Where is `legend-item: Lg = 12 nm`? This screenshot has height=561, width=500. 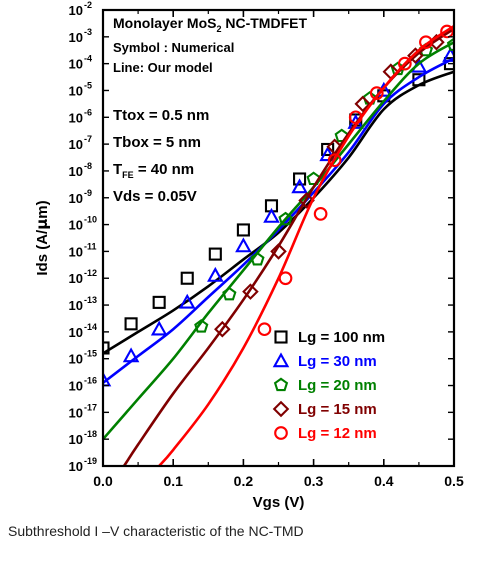 legend-item: Lg = 12 nm is located at coordinates (325, 433).